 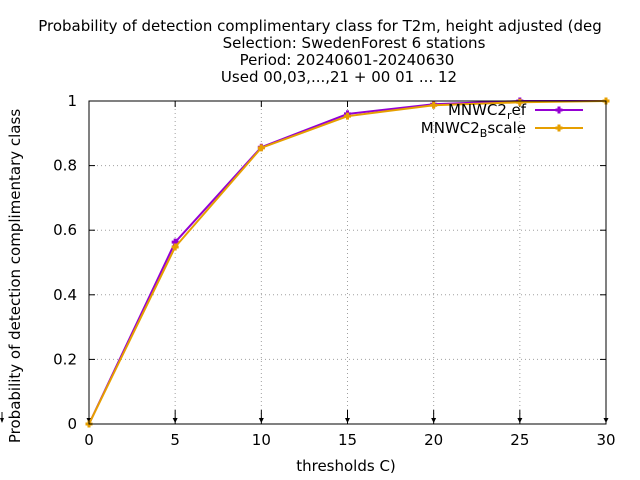 I want to click on y-tick-label: 0.4, so click(x=65, y=295).